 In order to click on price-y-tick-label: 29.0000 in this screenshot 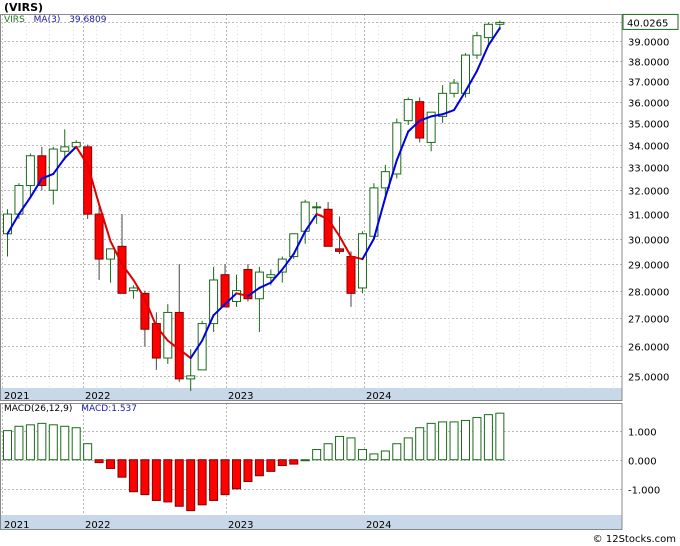, I will do `click(648, 266)`.